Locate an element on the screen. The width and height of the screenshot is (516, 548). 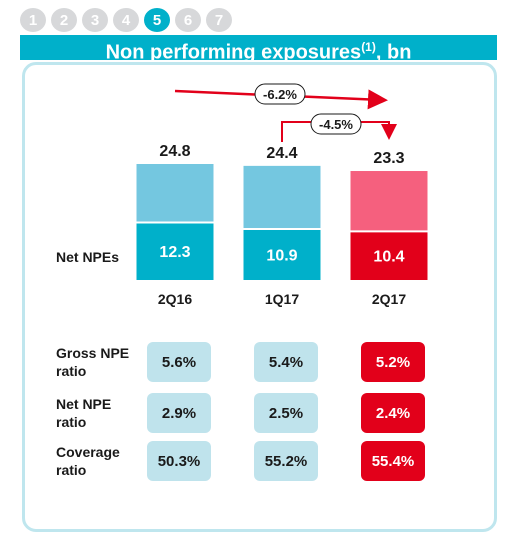
change-badge-2q16 is located at coordinates (280, 94).